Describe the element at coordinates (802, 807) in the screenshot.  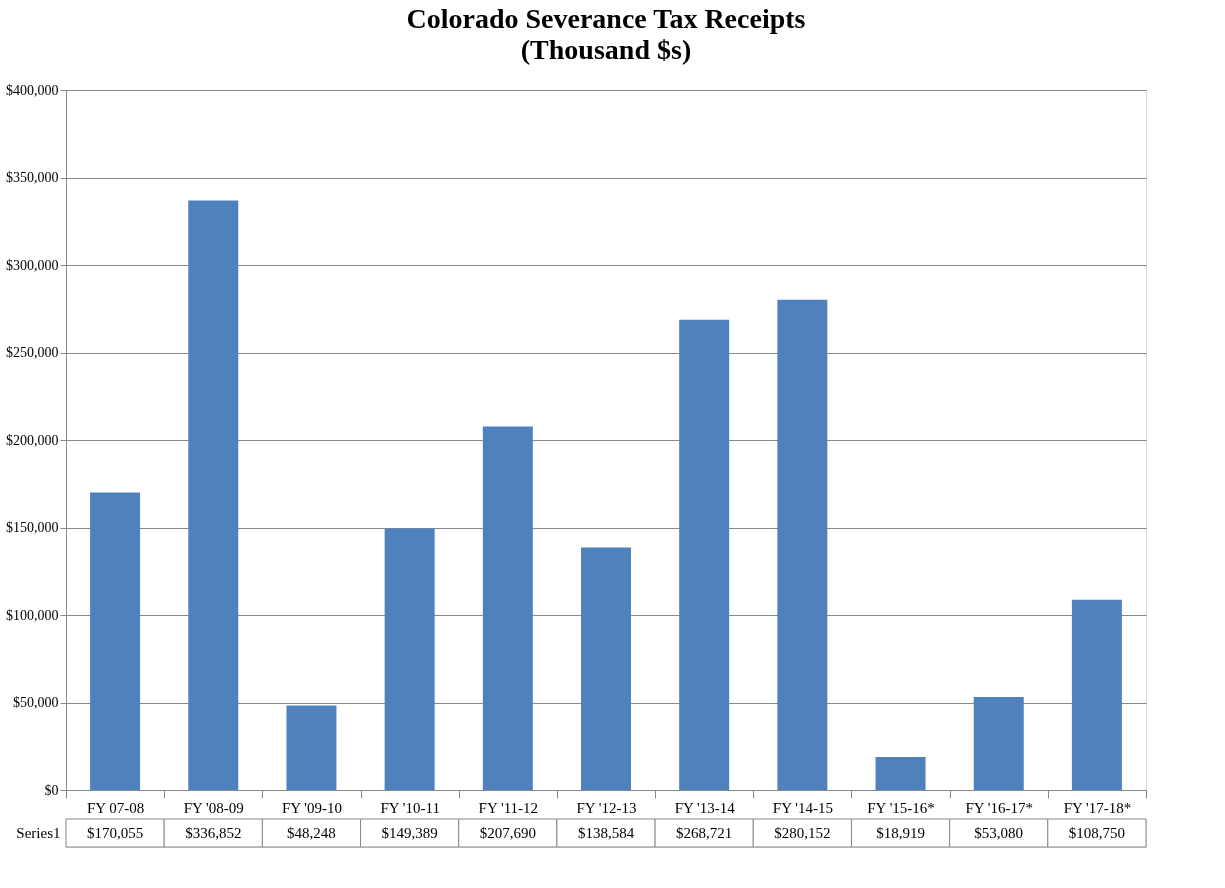
I see `x-tick-label: FY '14-15` at that location.